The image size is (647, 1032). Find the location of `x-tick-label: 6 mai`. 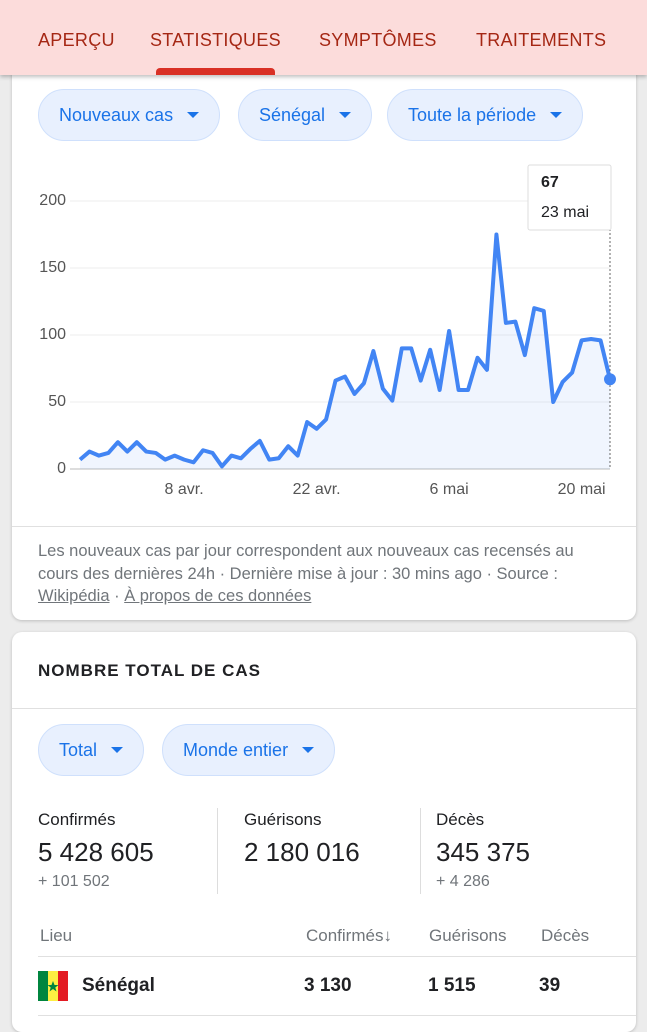

x-tick-label: 6 mai is located at coordinates (449, 489).